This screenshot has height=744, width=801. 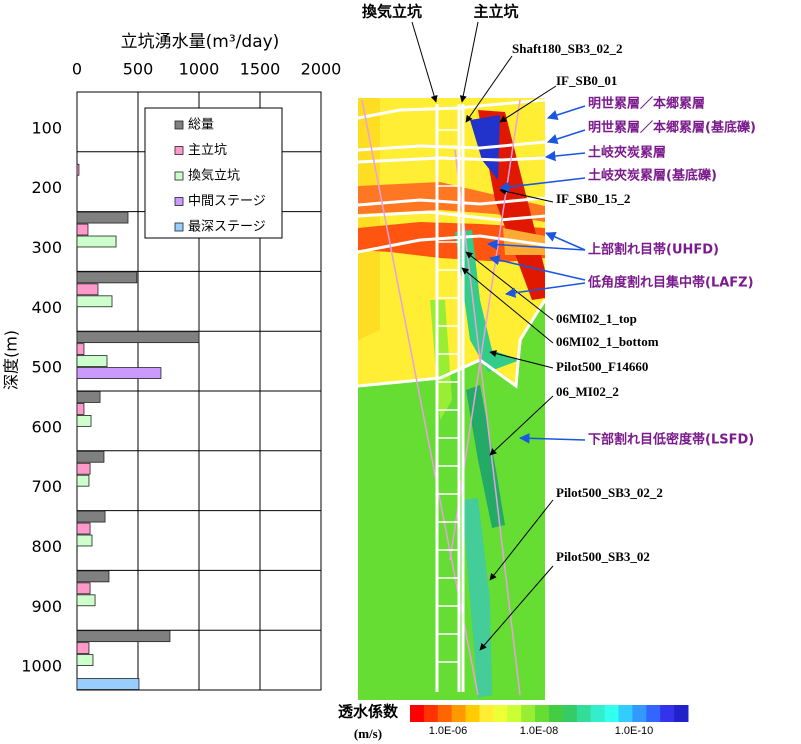 I want to click on y-tick-label: 400, so click(x=46, y=307).